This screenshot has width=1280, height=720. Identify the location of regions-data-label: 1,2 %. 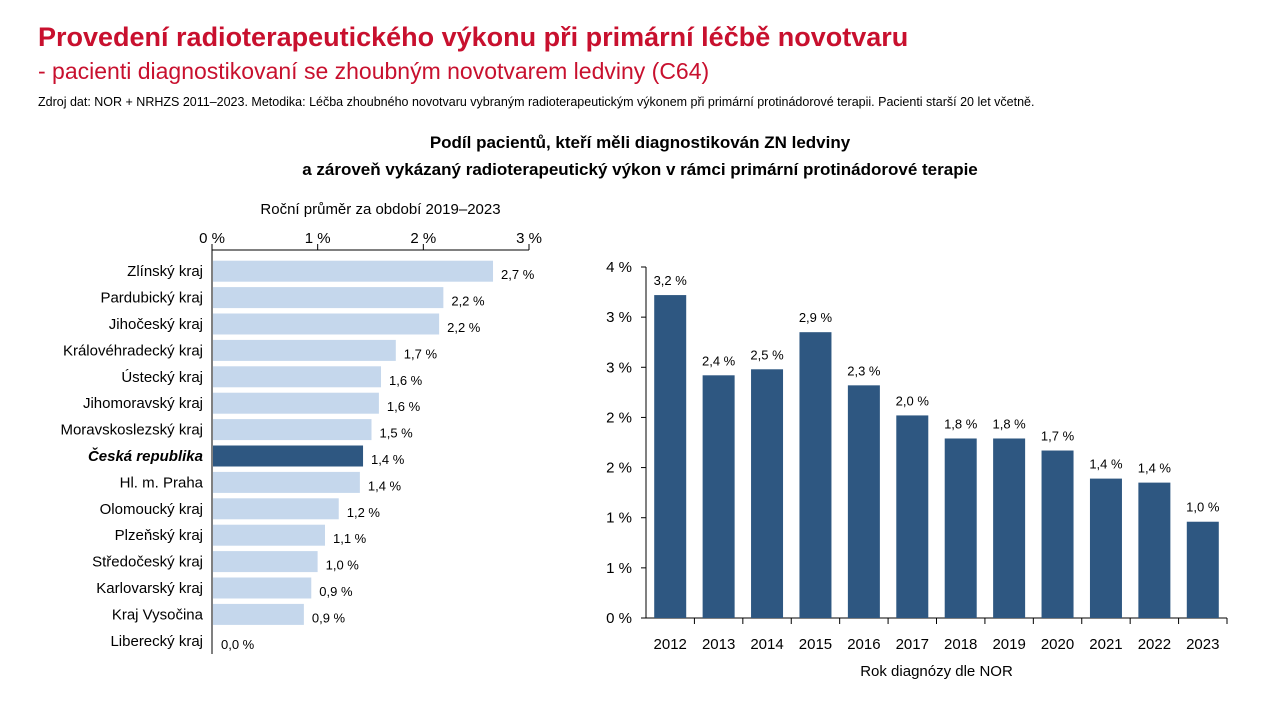
(364, 512).